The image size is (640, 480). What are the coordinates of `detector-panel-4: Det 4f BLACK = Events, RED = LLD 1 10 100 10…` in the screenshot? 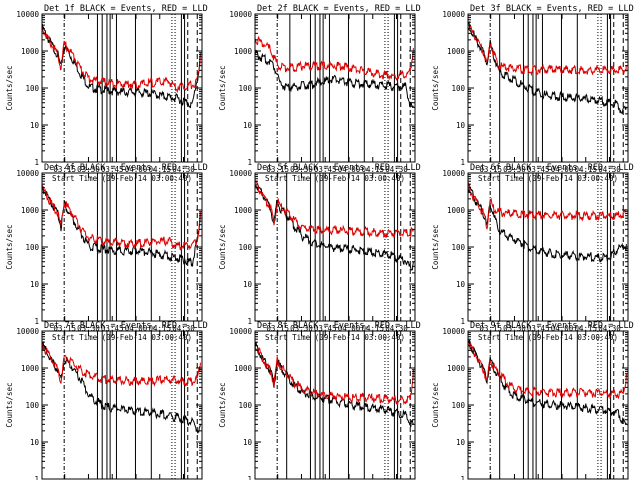 It's located at (106, 252).